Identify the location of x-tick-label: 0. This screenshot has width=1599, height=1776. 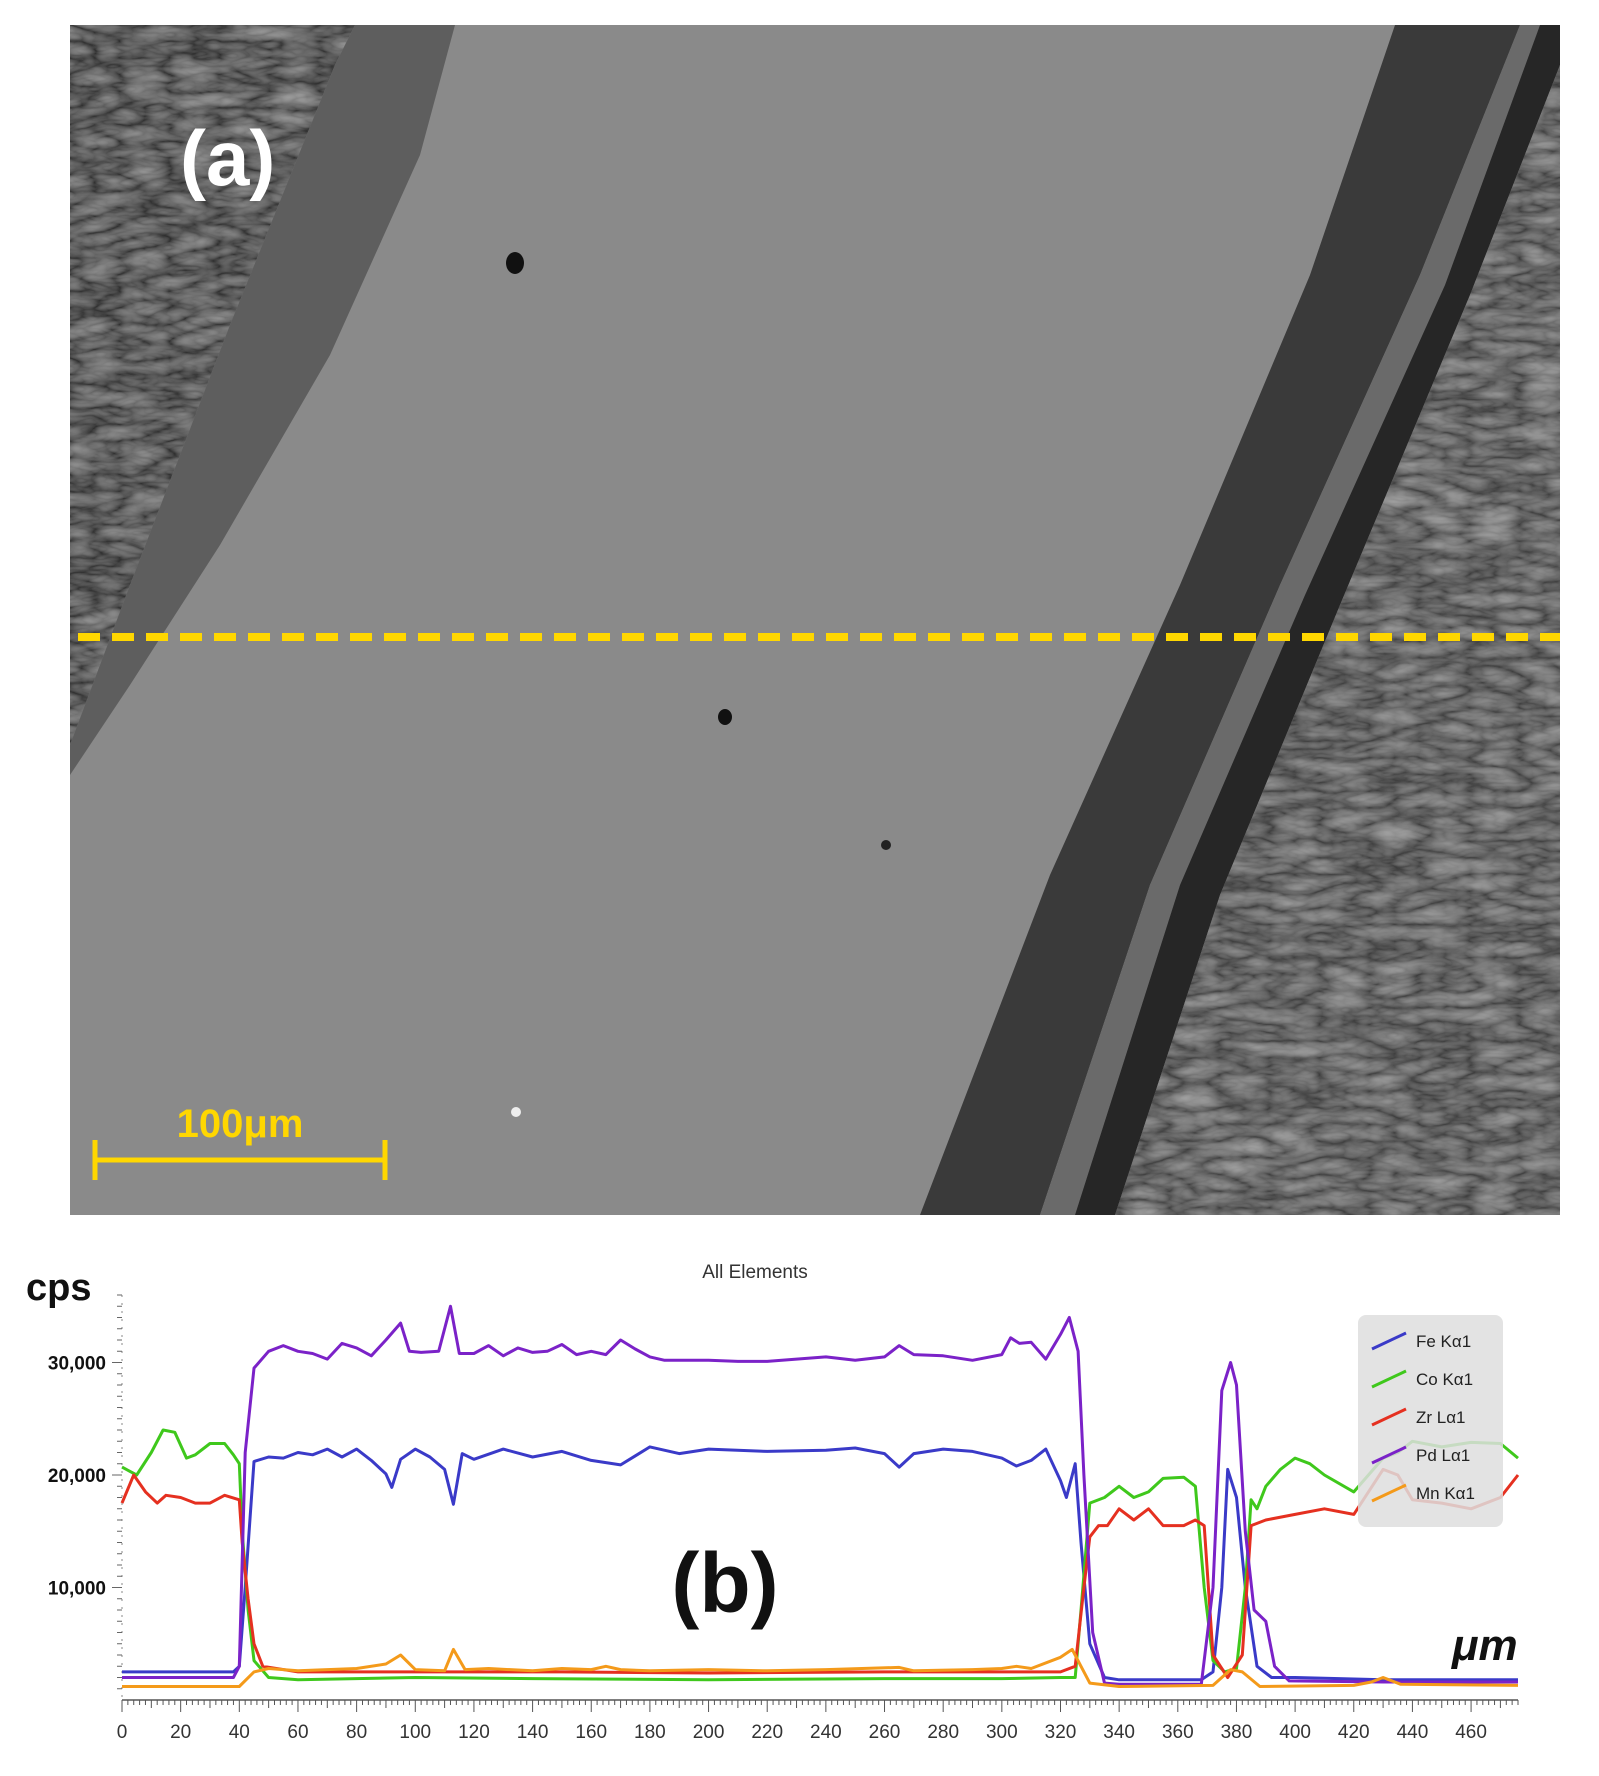
(122, 1732).